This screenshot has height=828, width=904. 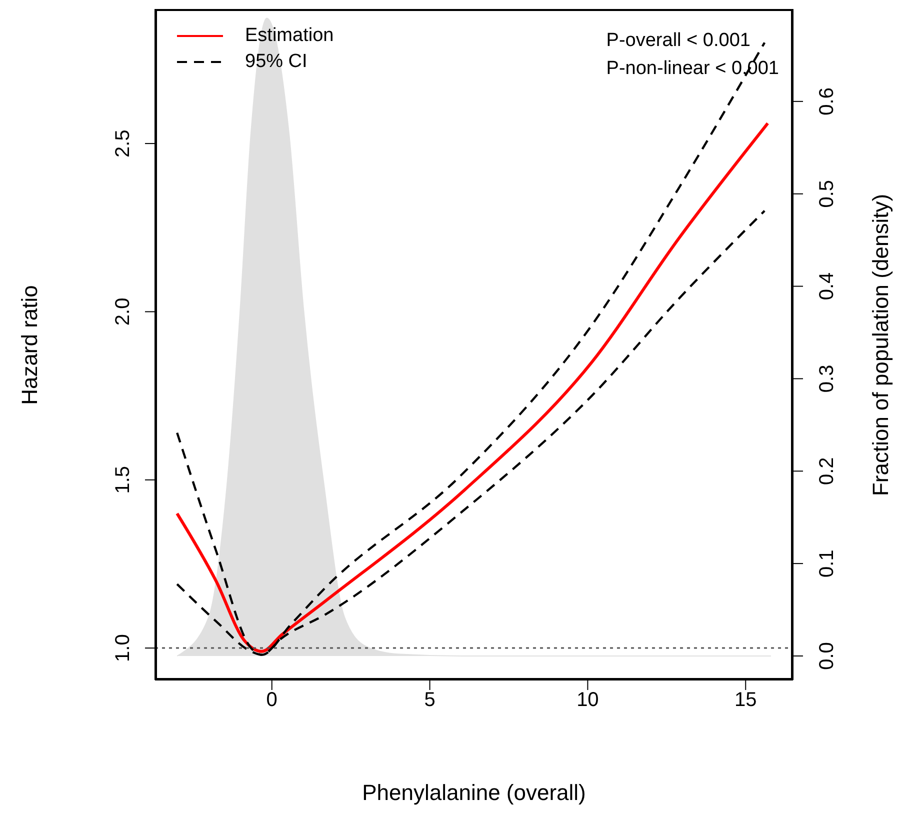 What do you see at coordinates (827, 194) in the screenshot?
I see `y2-tick-label: 0.5` at bounding box center [827, 194].